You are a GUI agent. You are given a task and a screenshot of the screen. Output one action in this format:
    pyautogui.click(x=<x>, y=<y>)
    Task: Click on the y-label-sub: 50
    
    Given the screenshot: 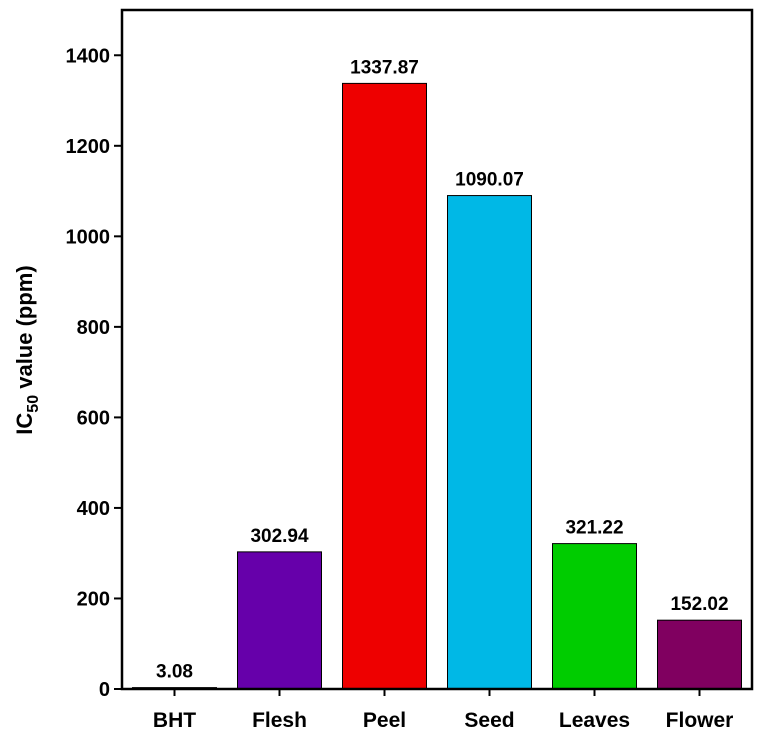 What is the action you would take?
    pyautogui.click(x=33, y=404)
    